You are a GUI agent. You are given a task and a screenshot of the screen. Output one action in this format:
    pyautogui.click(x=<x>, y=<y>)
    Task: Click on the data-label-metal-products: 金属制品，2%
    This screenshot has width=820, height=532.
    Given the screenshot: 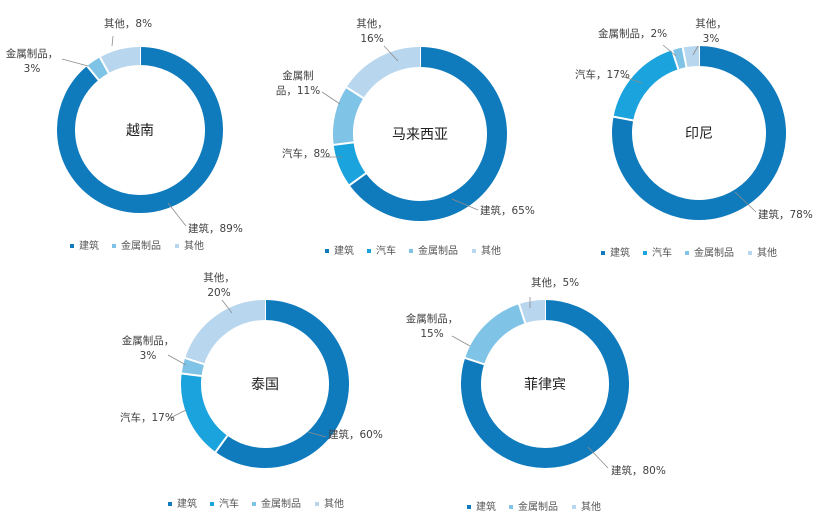 What is the action you would take?
    pyautogui.click(x=632, y=33)
    